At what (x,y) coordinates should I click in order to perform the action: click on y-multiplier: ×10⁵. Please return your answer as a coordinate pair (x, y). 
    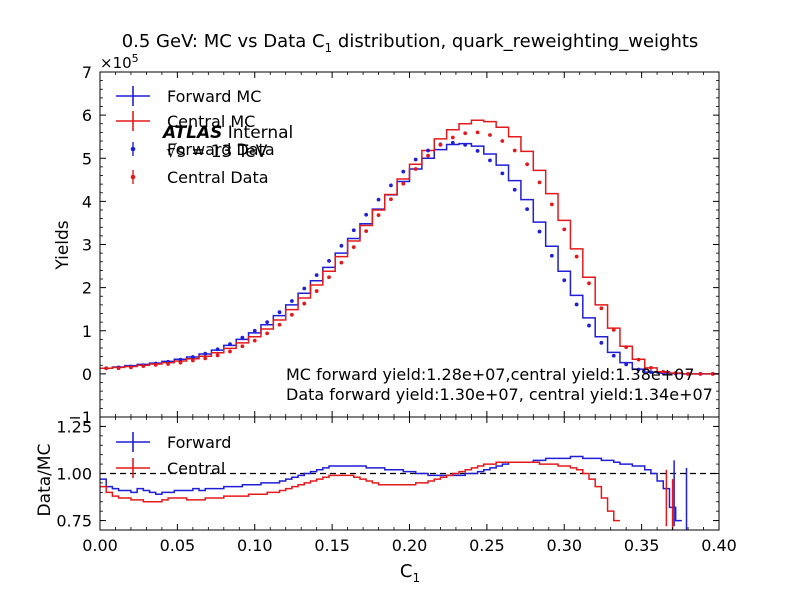
    Looking at the image, I should click on (119, 62).